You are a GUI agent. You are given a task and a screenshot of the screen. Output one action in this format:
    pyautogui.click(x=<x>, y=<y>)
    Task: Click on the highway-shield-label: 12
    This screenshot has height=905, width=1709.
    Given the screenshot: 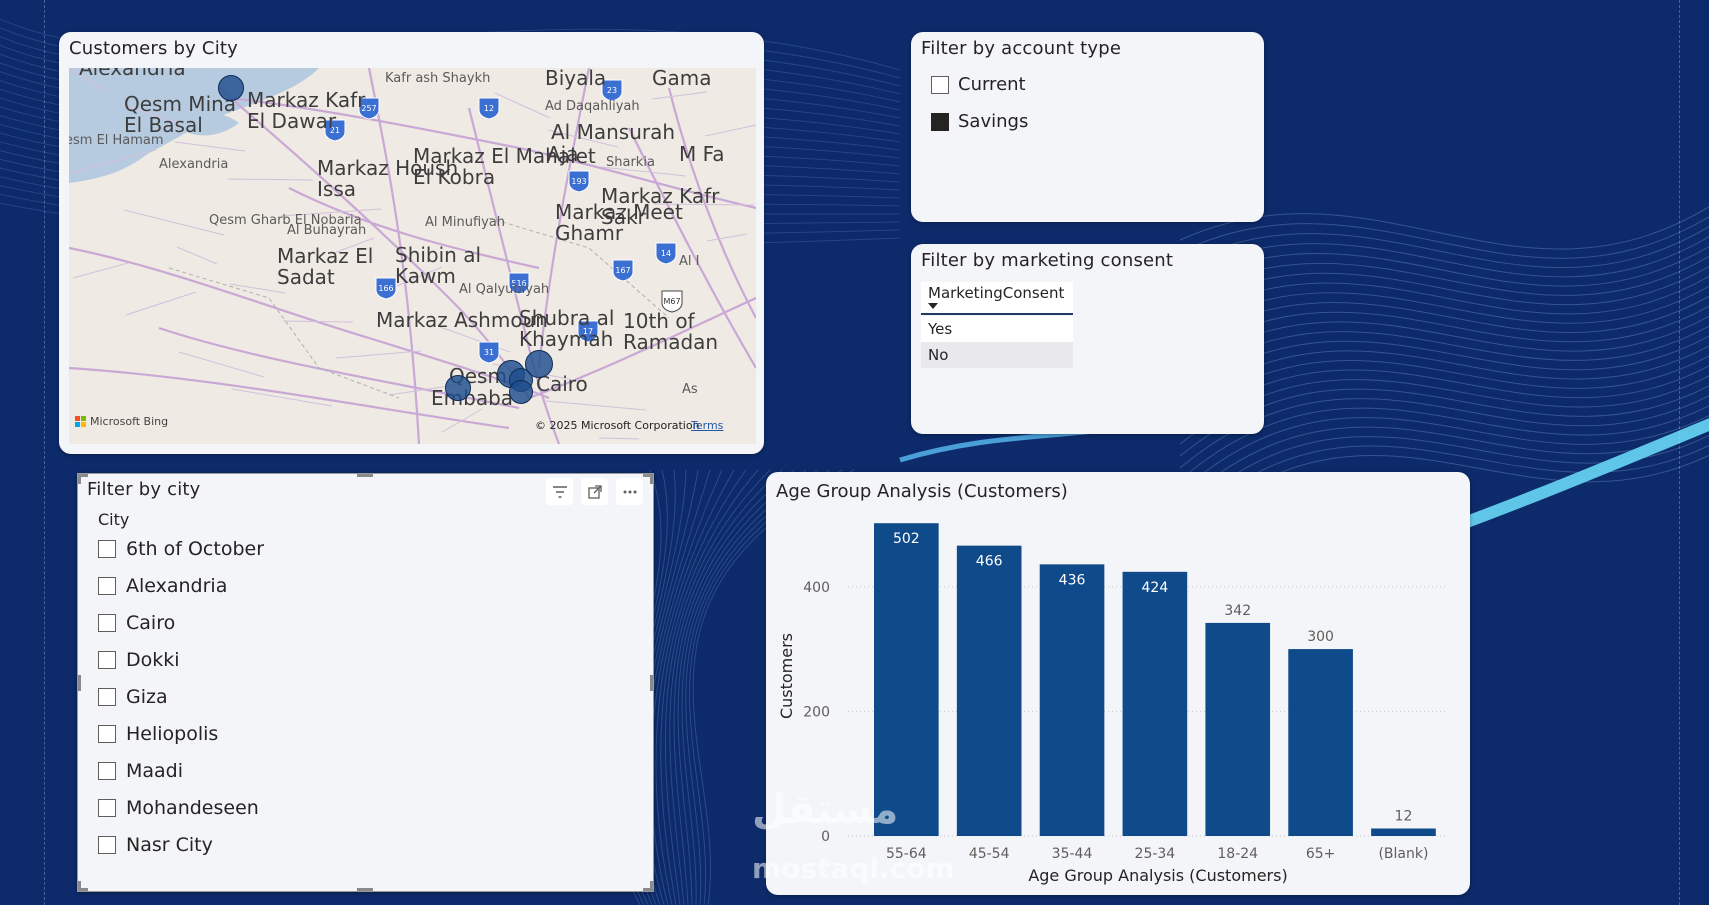 What is the action you would take?
    pyautogui.click(x=489, y=108)
    